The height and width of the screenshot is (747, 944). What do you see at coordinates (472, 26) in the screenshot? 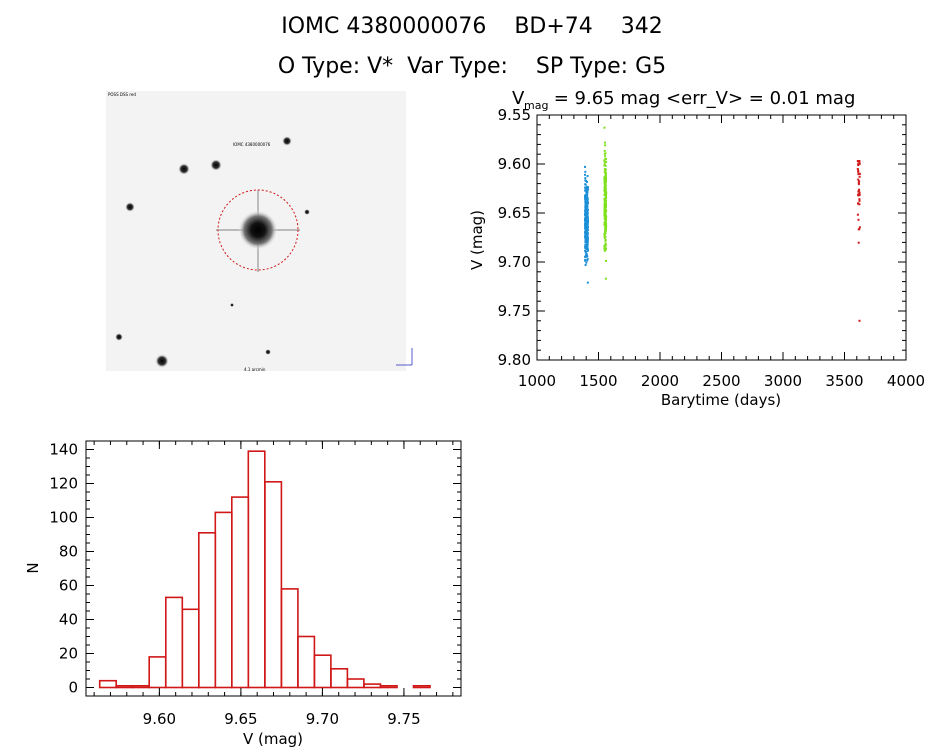
I see `object-title: IOMC 4380000076 BD+74 342` at bounding box center [472, 26].